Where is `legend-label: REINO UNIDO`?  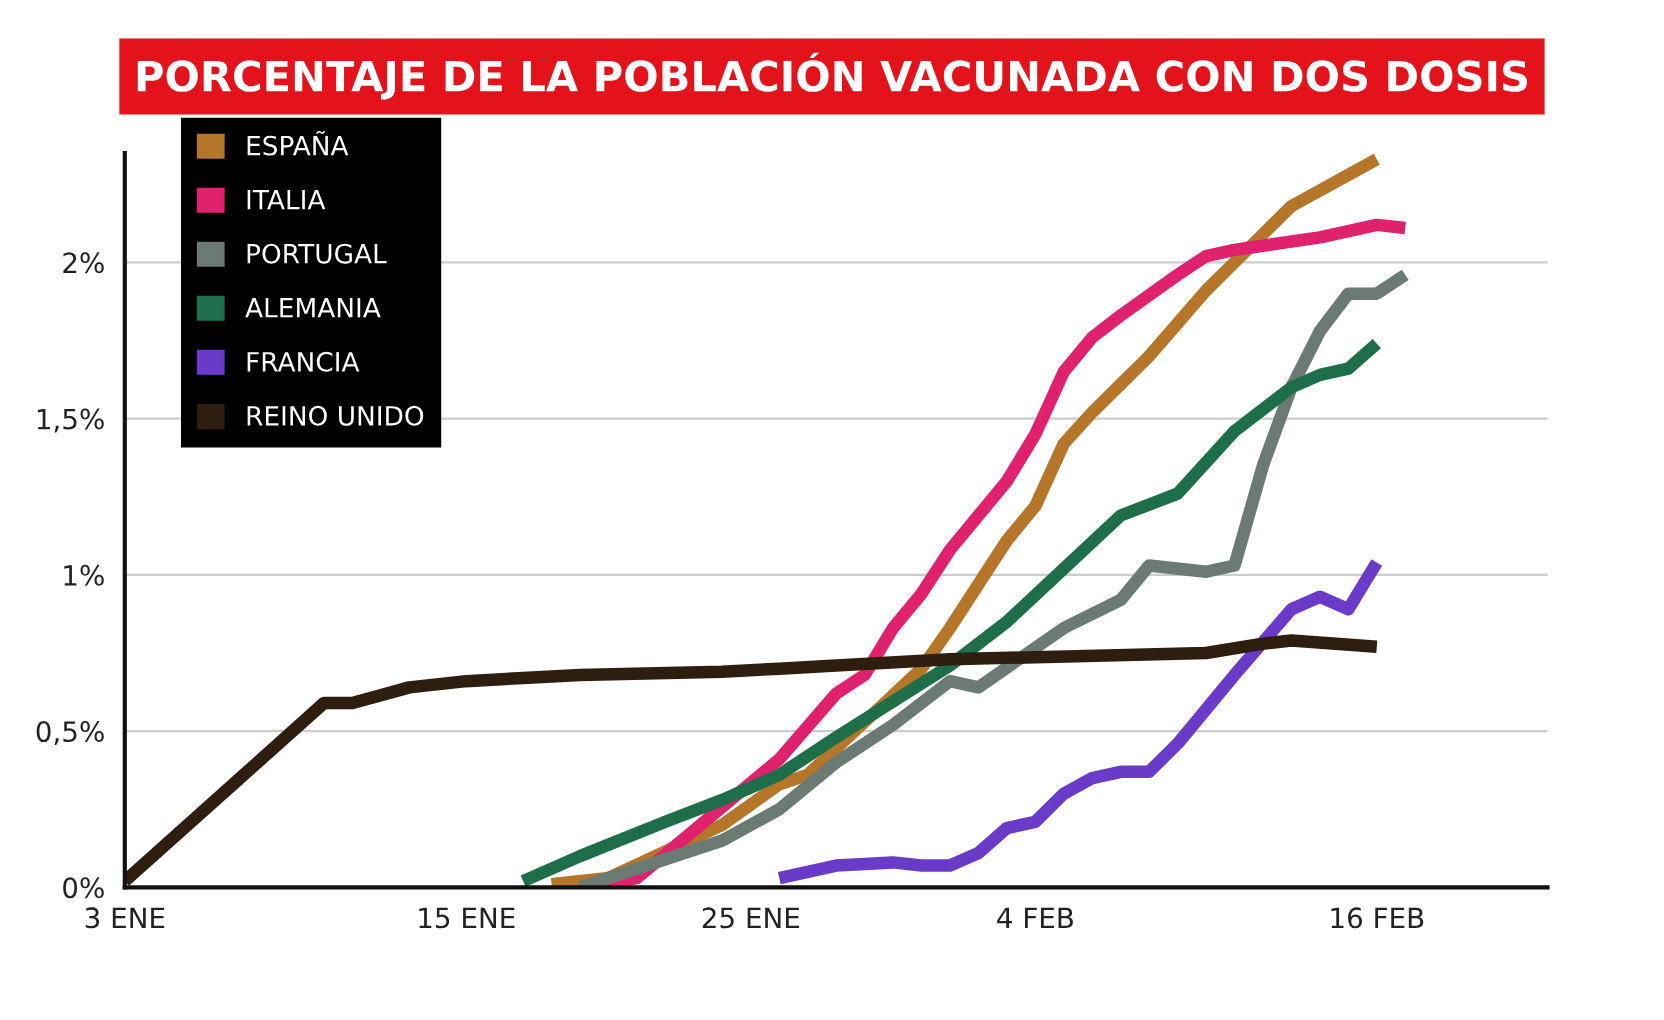
legend-label: REINO UNIDO is located at coordinates (335, 415).